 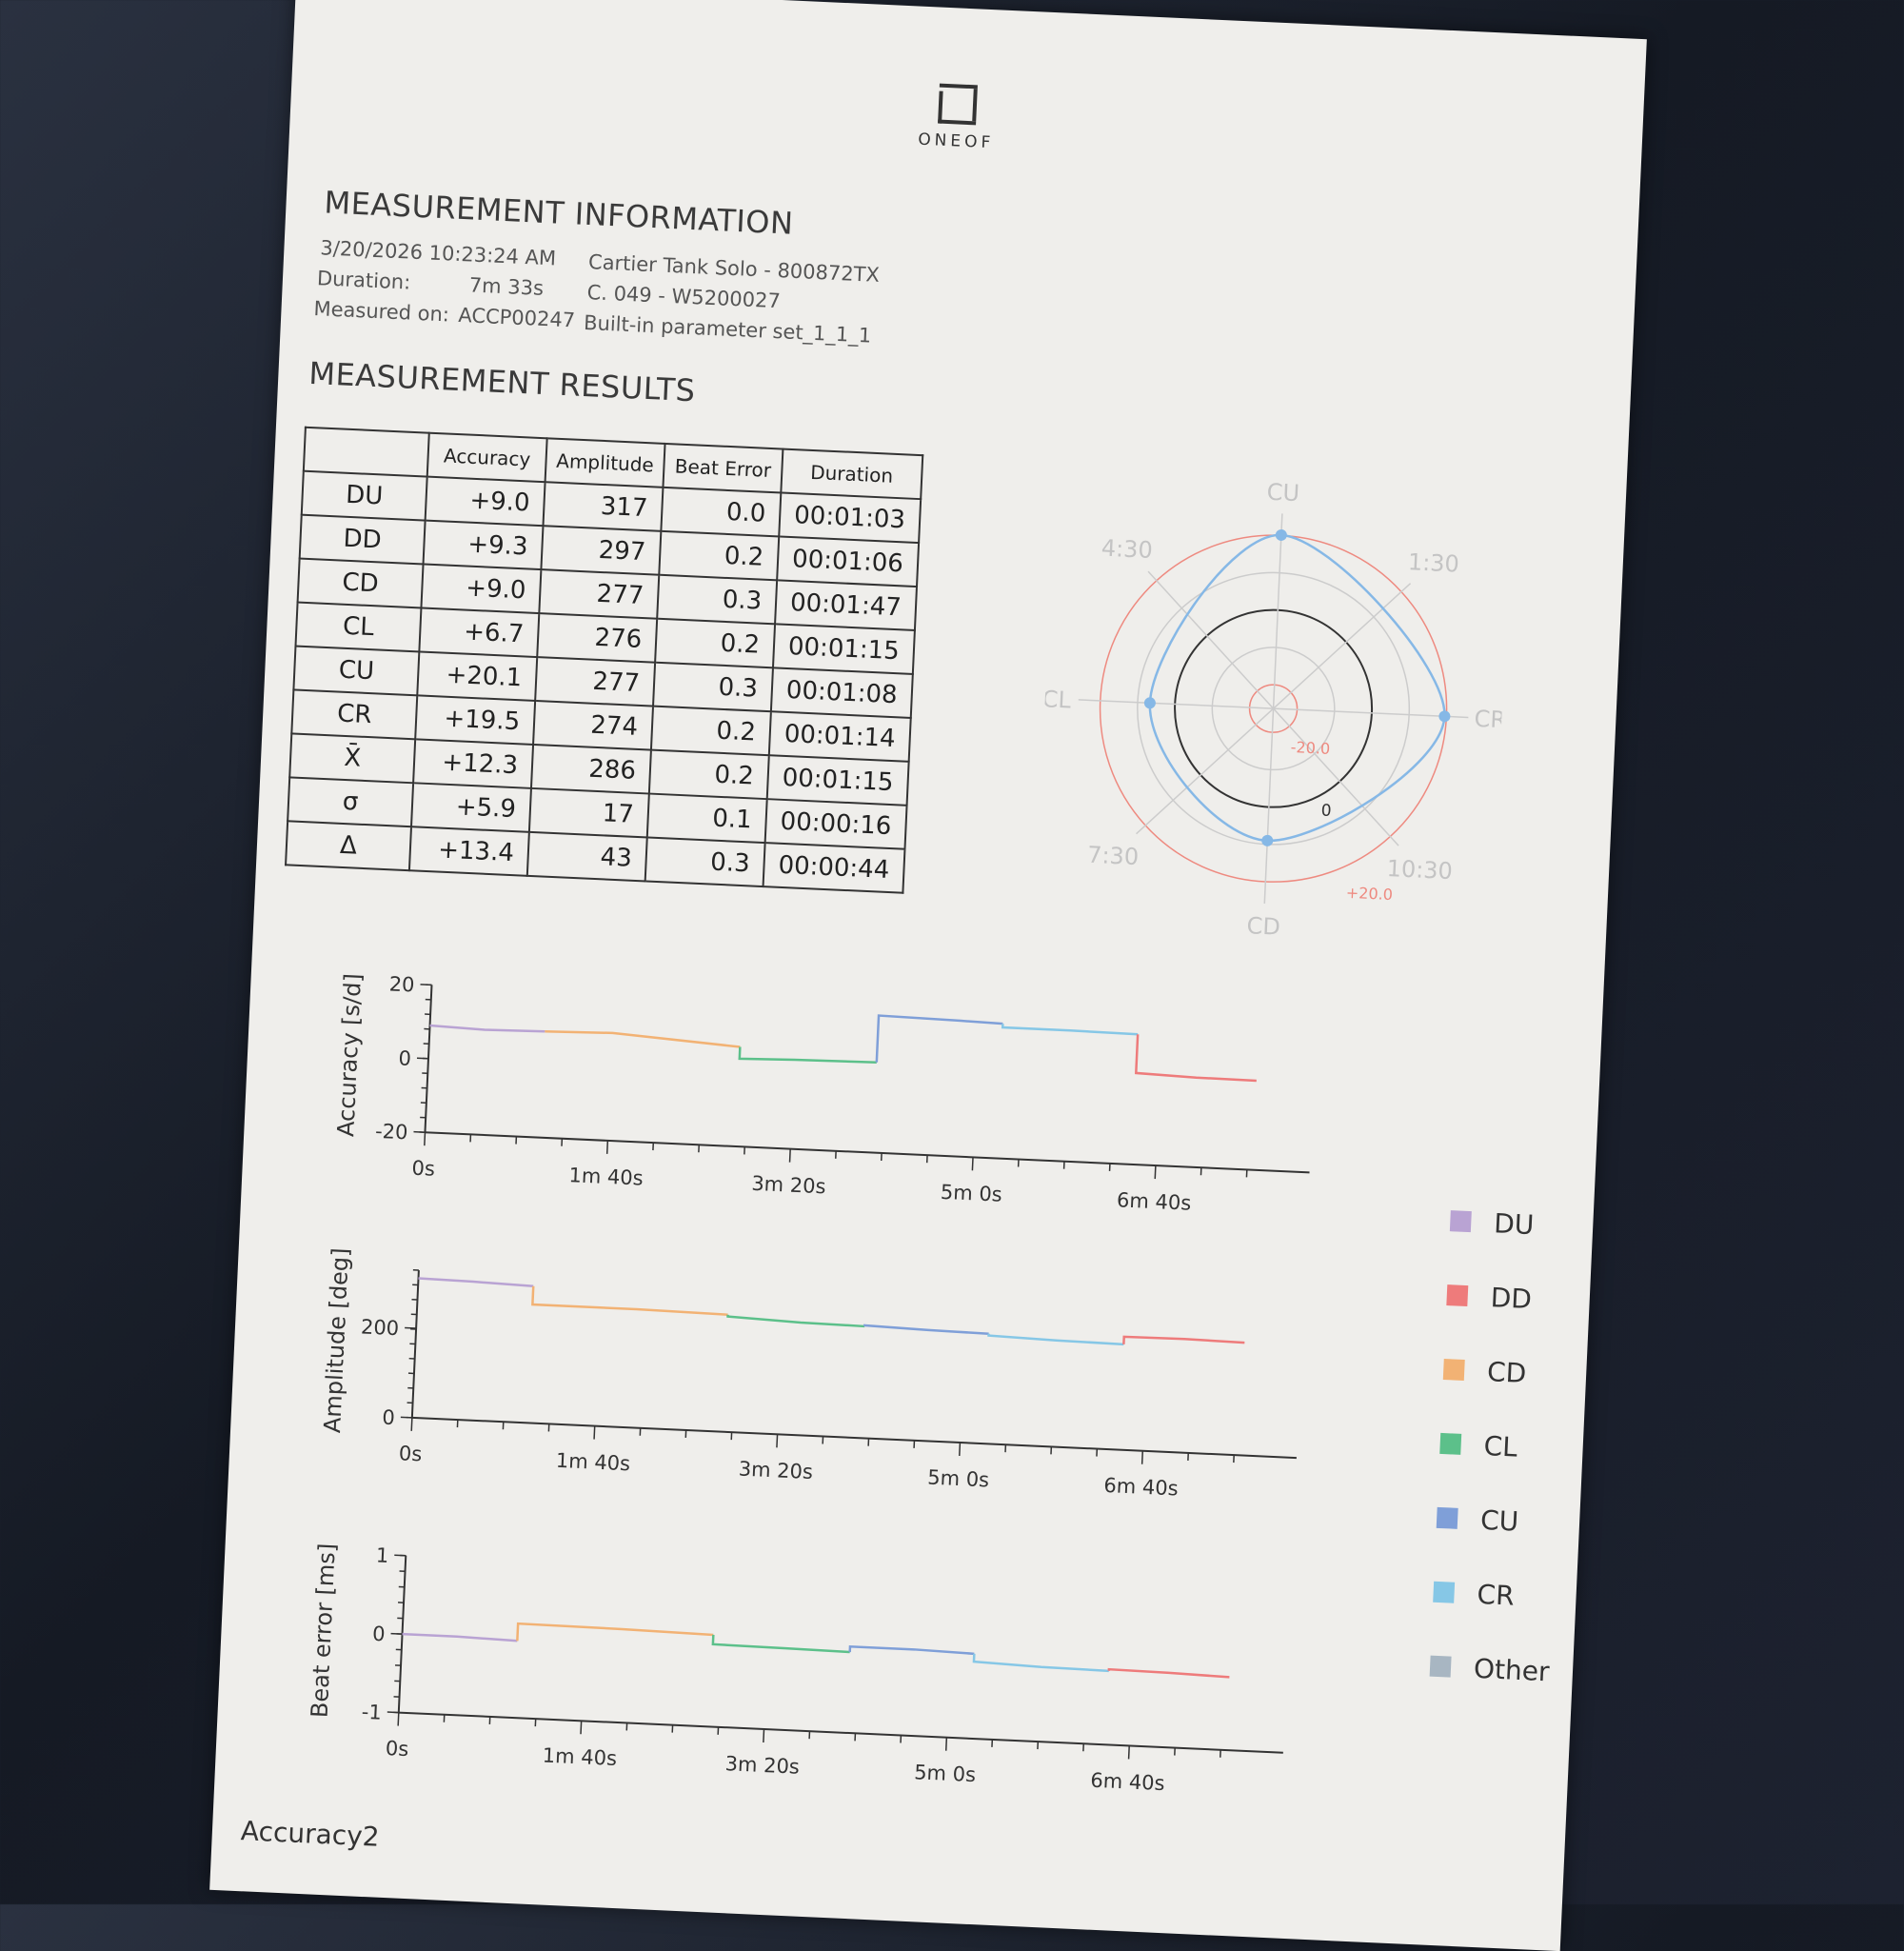 What do you see at coordinates (1283, 494) in the screenshot?
I see `axis-label: CU` at bounding box center [1283, 494].